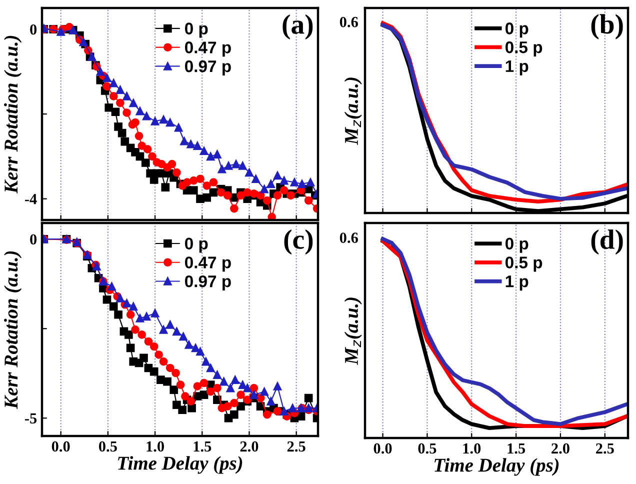 The image size is (636, 484). What do you see at coordinates (30, 199) in the screenshot?
I see `y-tick-label: -4` at bounding box center [30, 199].